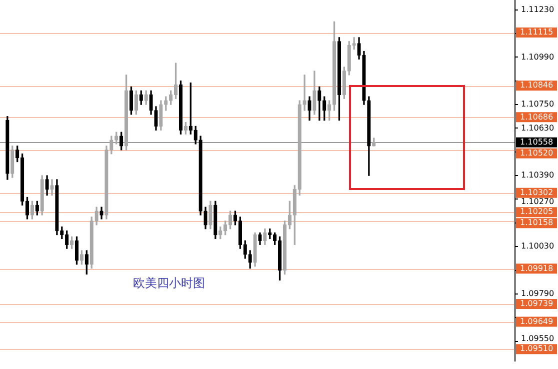 The image size is (558, 369). What do you see at coordinates (537, 211) in the screenshot?
I see `ref-line-label: 1.10205` at bounding box center [537, 211].